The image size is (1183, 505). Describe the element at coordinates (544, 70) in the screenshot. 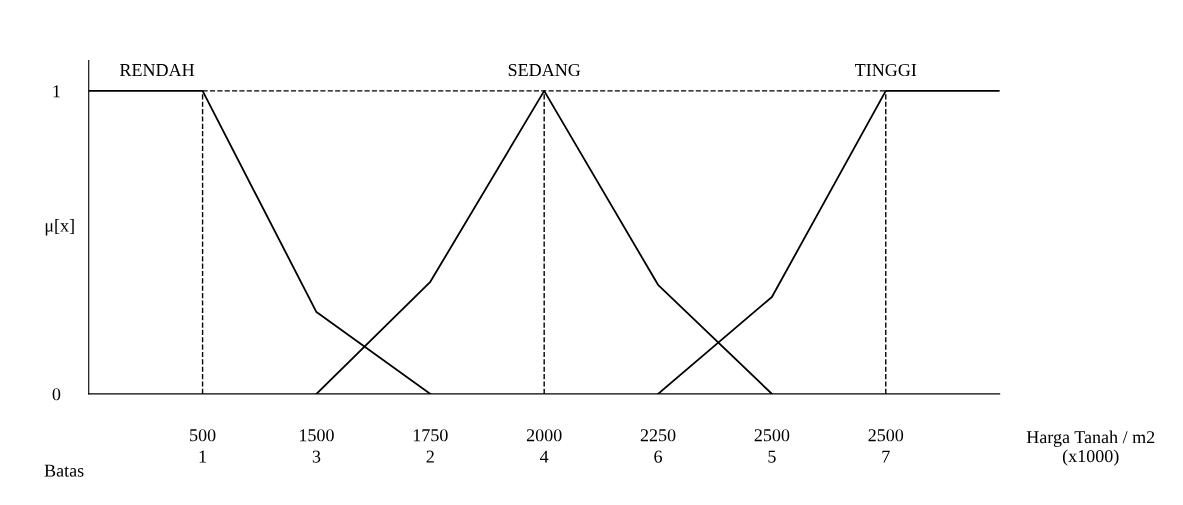

I see `series-label: SEDANG` at that location.